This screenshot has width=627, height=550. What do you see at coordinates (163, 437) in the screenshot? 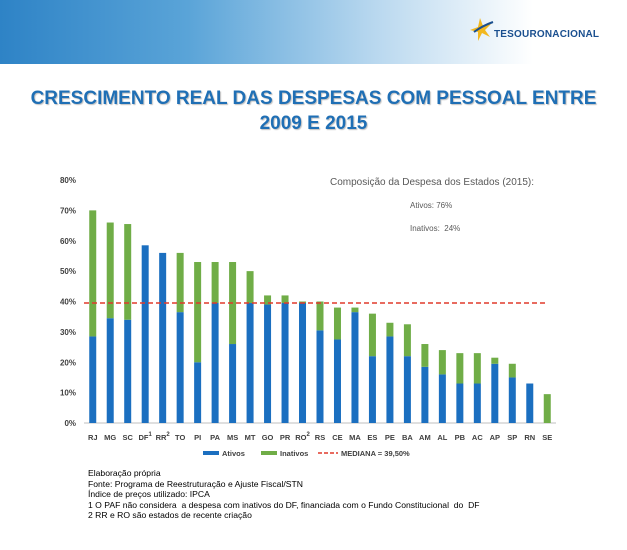
I see `x-tick-label: RR2` at bounding box center [163, 437].